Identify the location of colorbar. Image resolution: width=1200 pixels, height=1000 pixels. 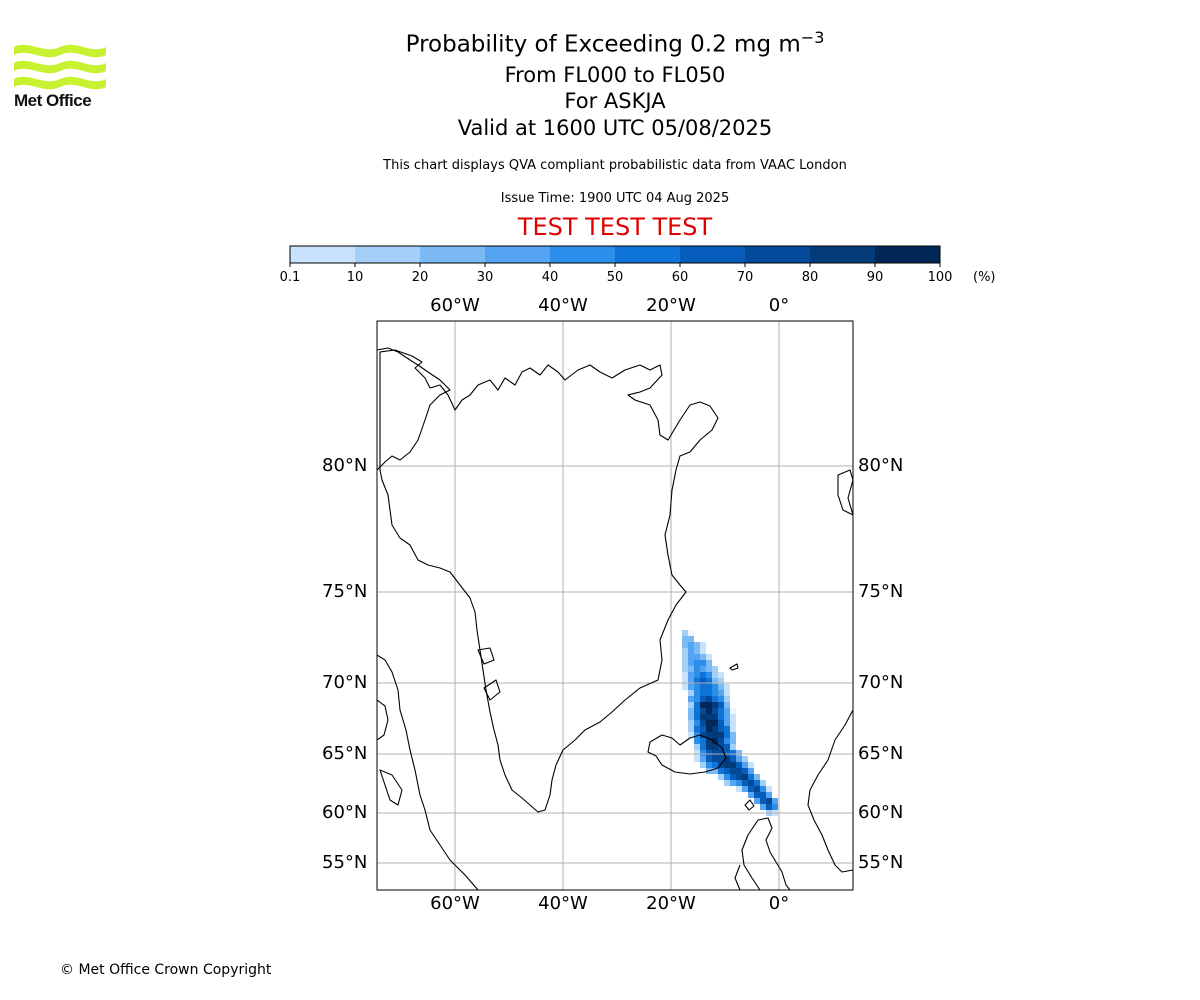
(615, 256).